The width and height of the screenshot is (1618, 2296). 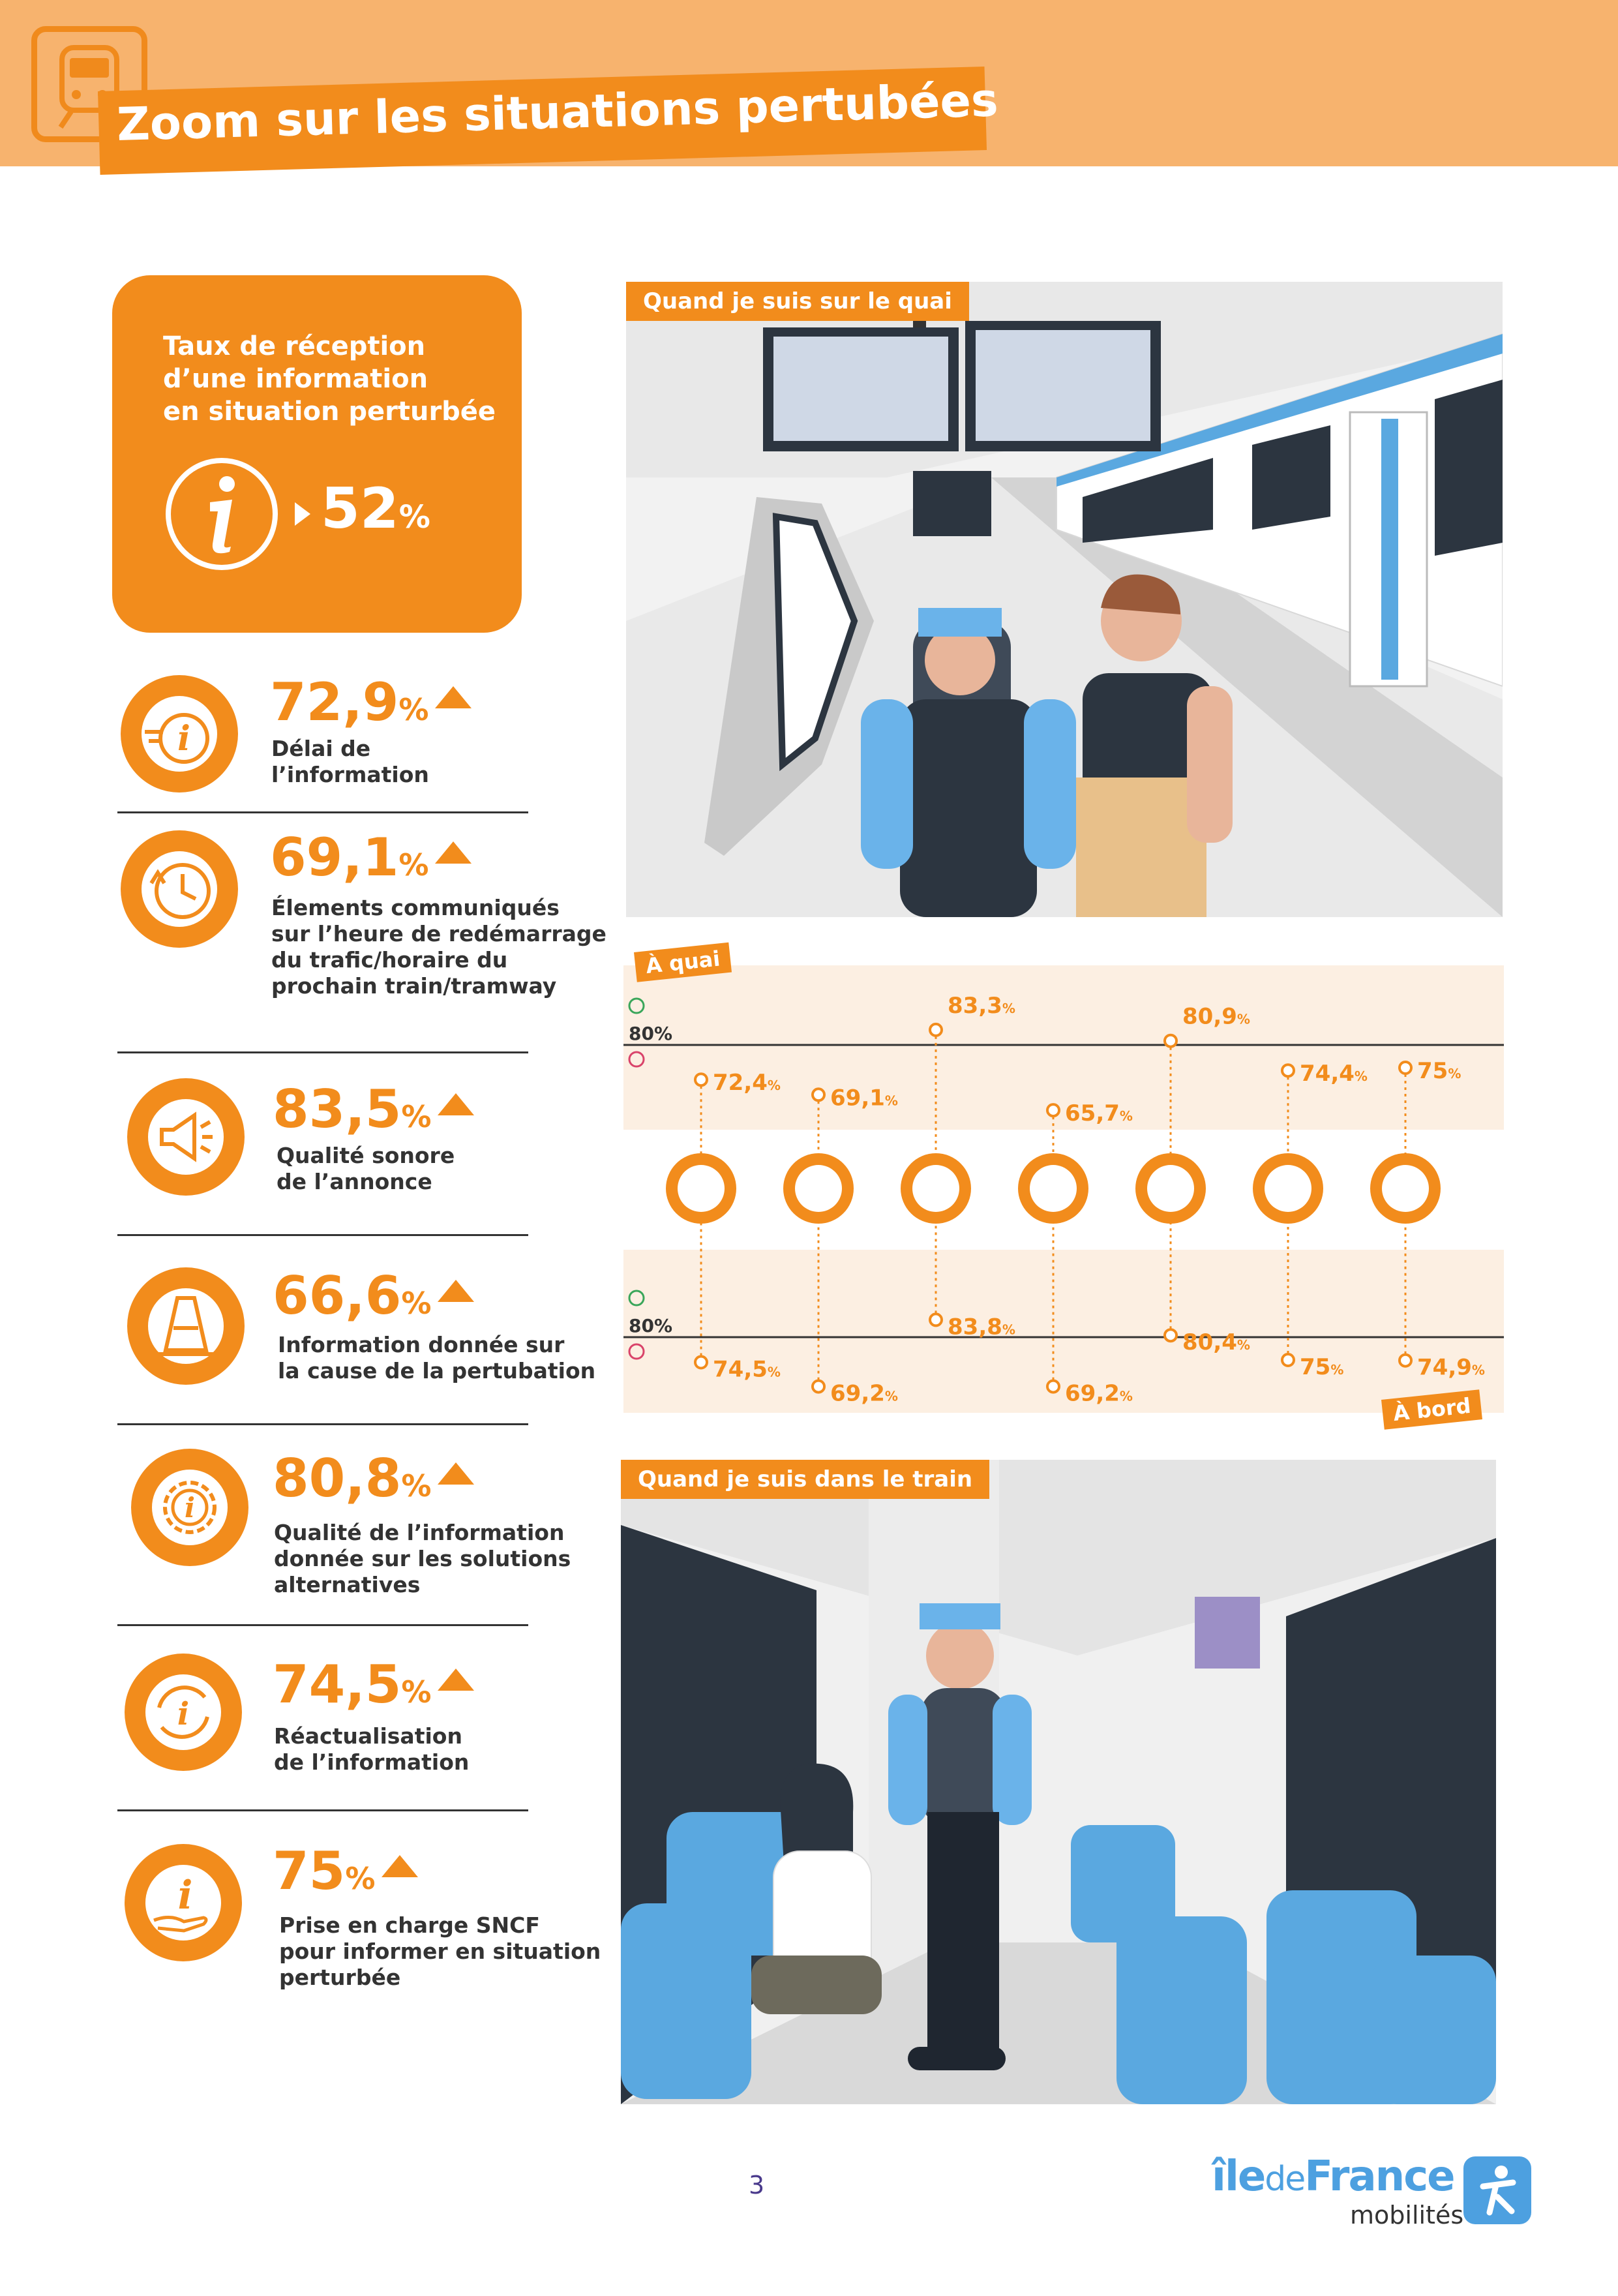 I want to click on hand-info-icon-inner, so click(x=1406, y=1188).